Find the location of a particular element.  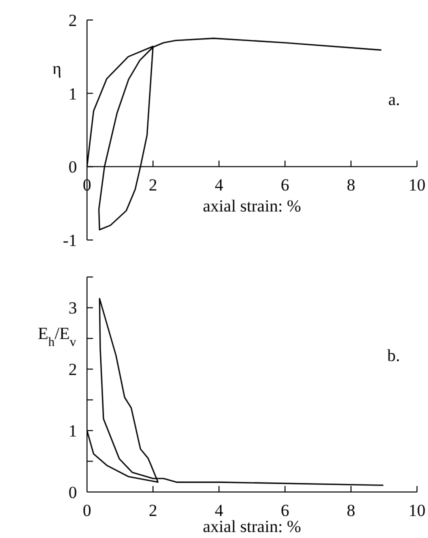

y-axis-title: η is located at coordinates (57, 68).